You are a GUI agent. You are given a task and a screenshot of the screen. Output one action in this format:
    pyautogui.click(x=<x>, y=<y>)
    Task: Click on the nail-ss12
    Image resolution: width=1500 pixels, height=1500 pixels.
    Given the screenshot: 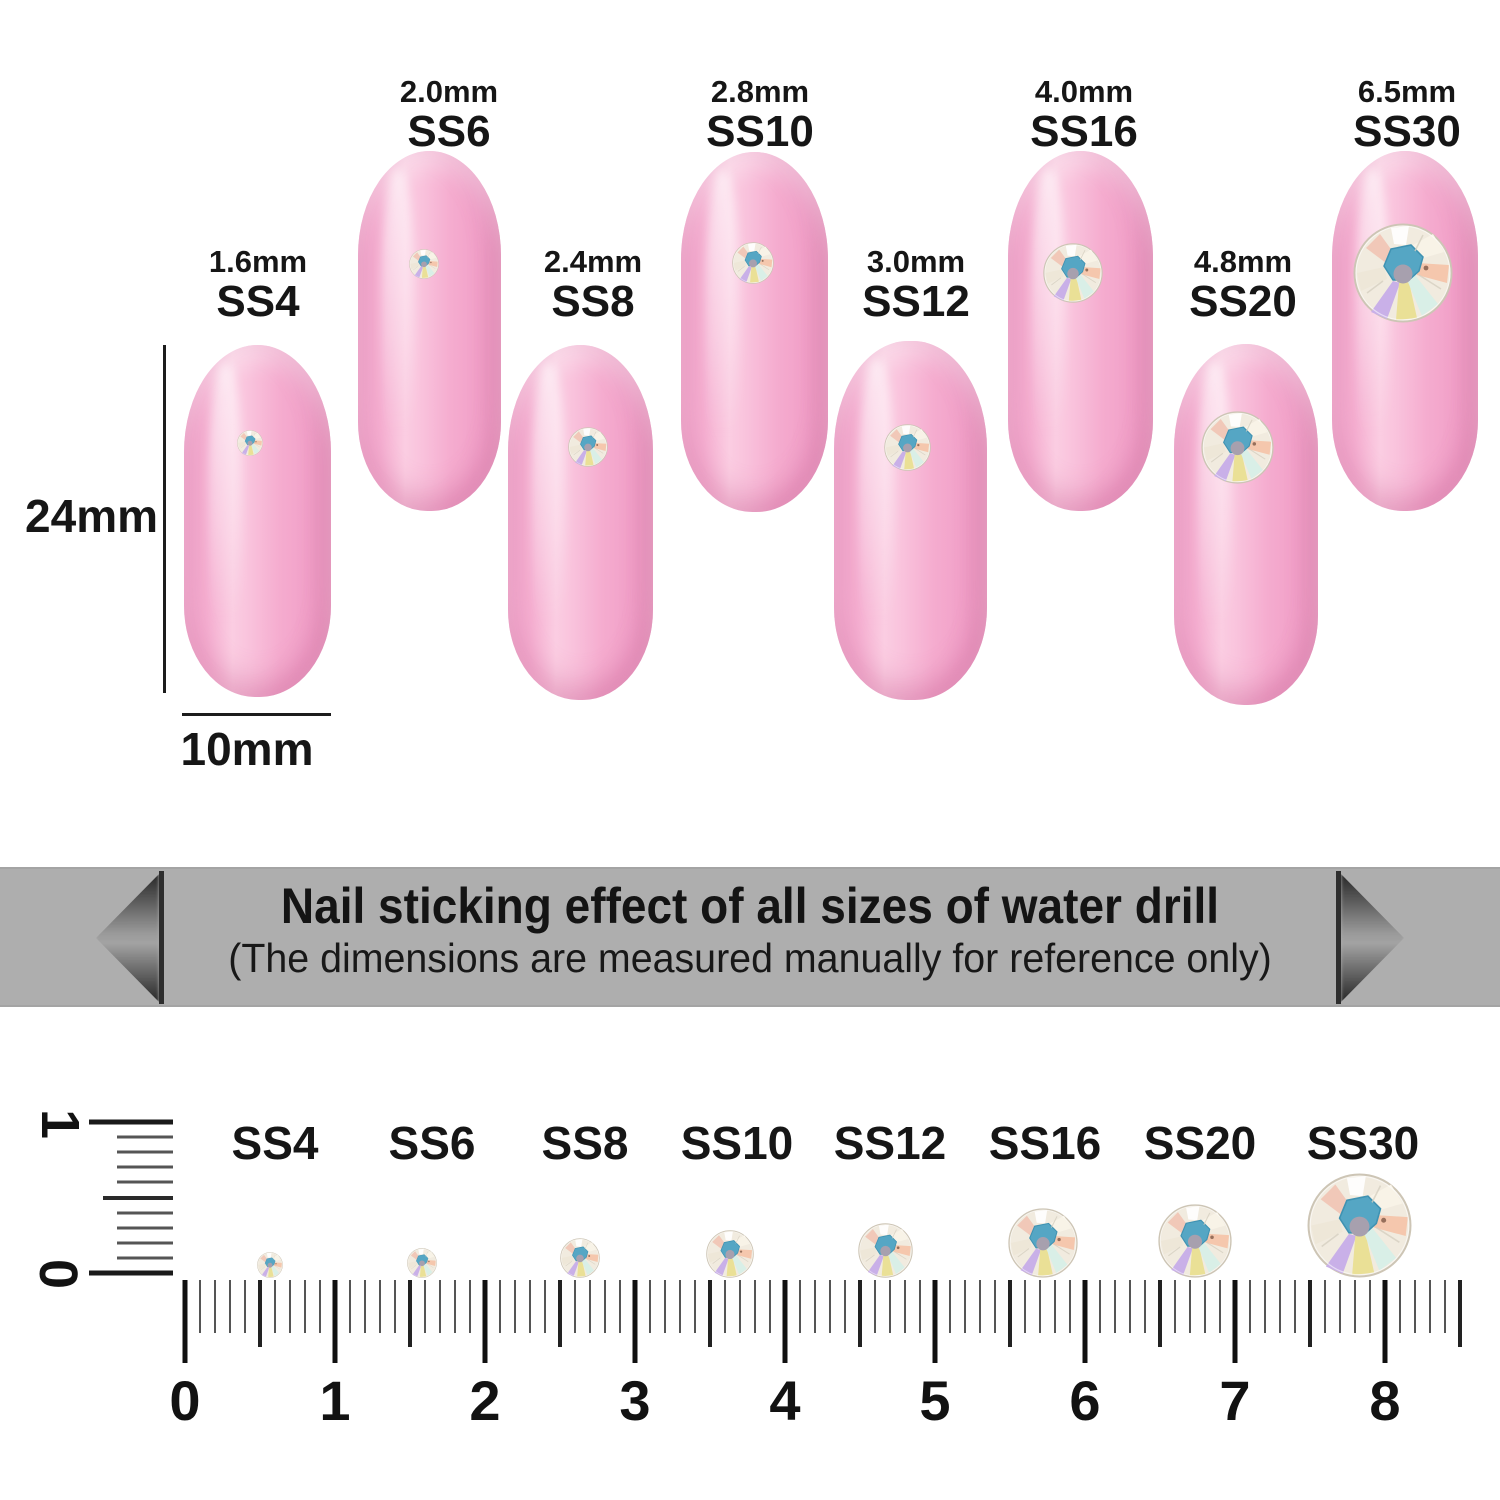 What is the action you would take?
    pyautogui.click(x=910, y=520)
    